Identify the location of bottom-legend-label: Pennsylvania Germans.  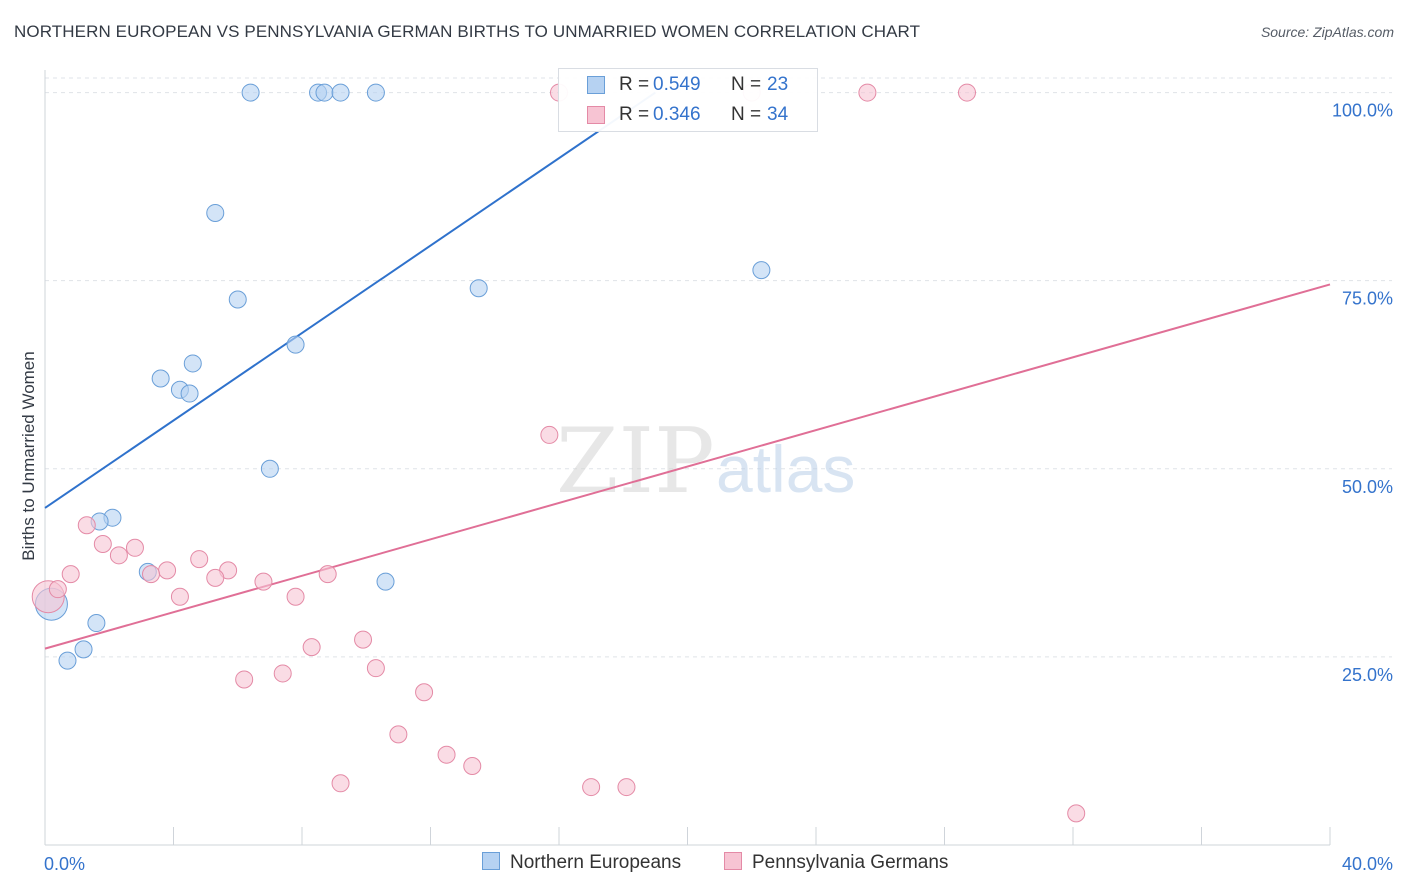
(850, 862).